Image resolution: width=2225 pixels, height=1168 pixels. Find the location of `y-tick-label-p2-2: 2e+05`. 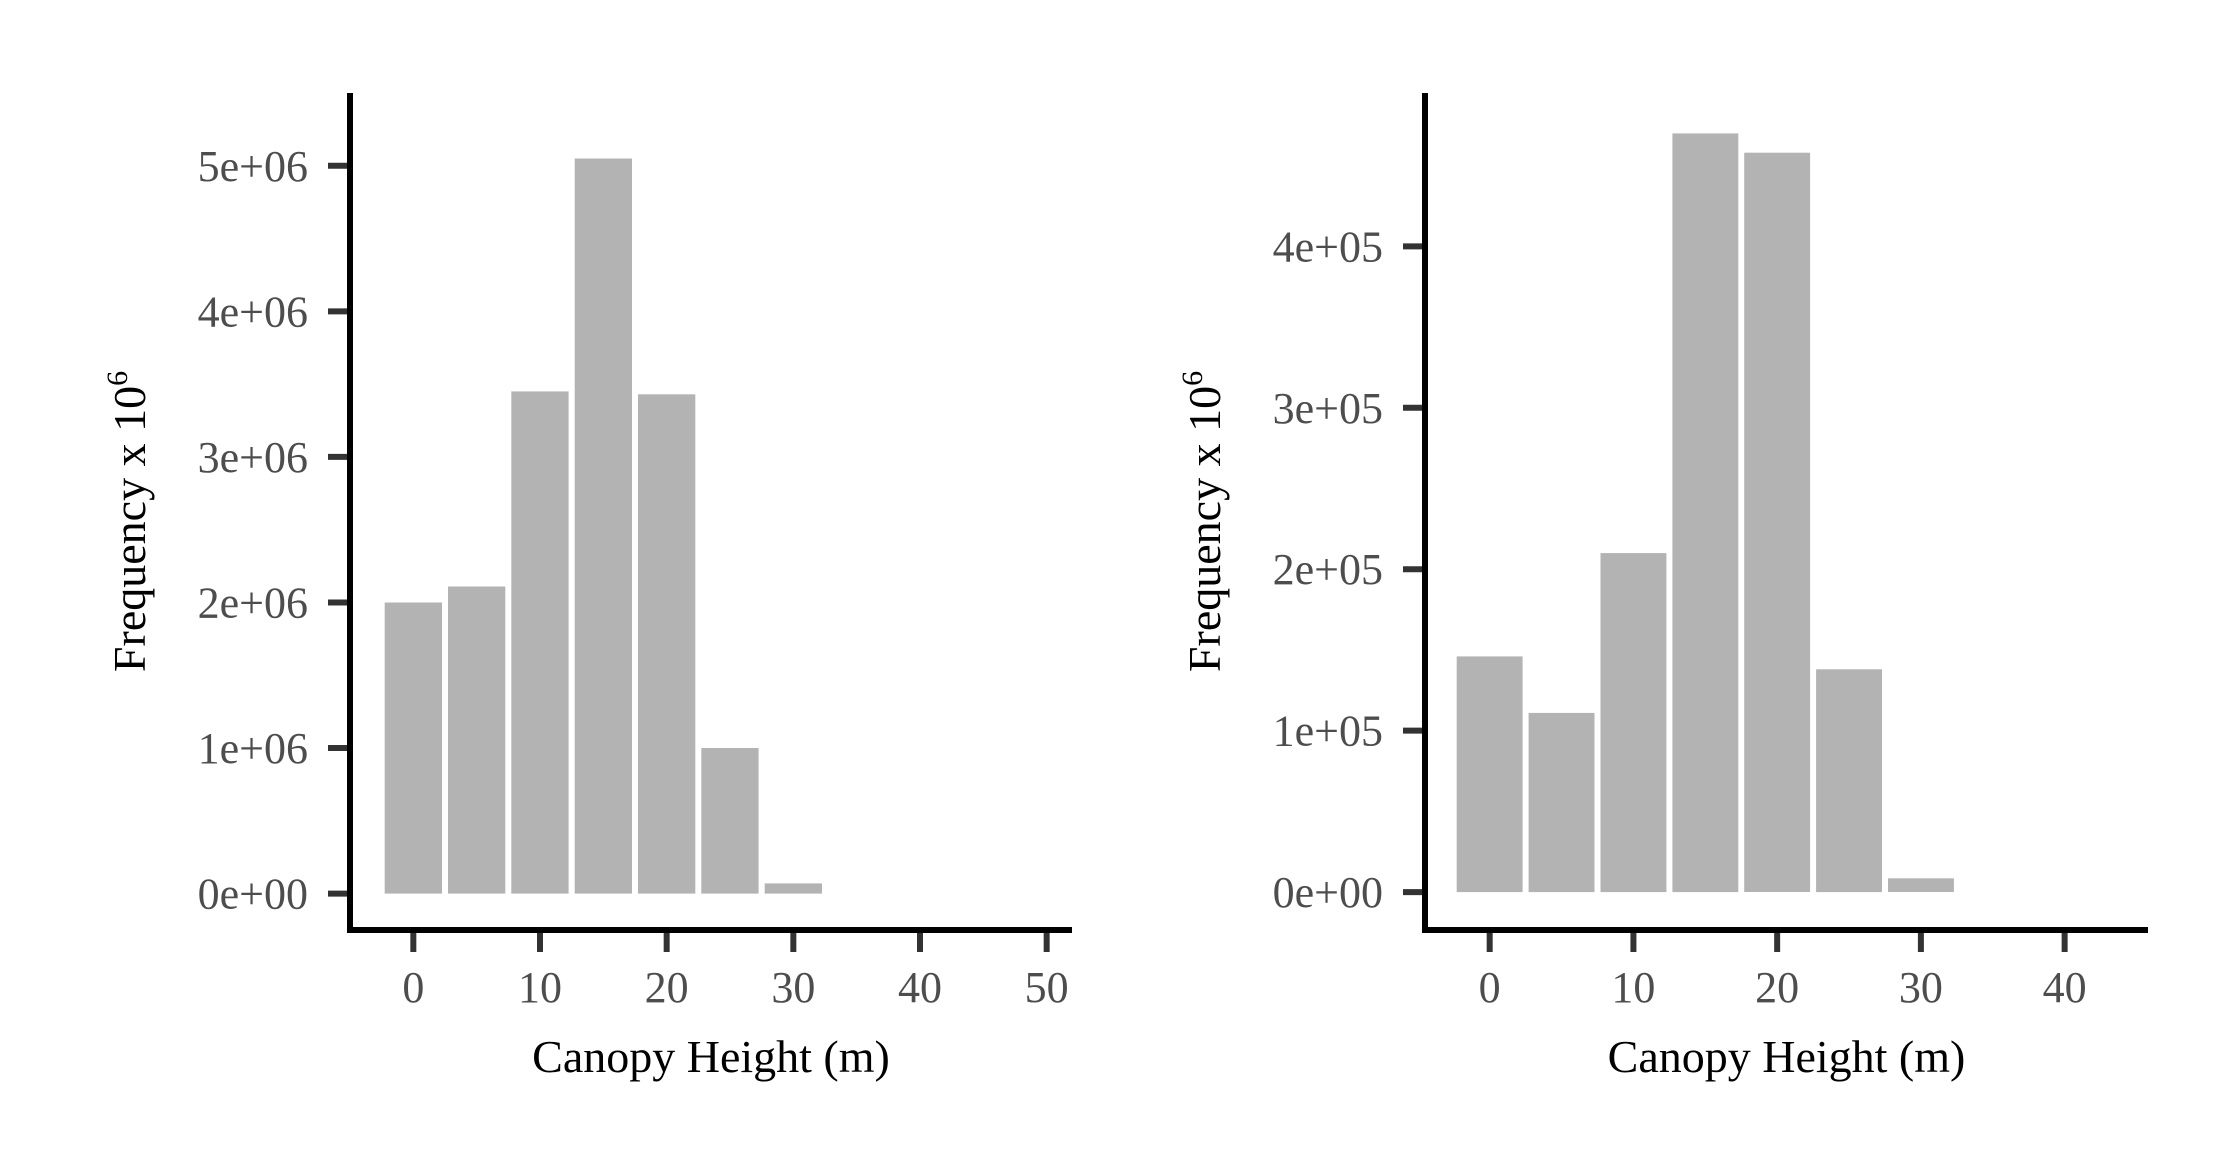

y-tick-label-p2-2: 2e+05 is located at coordinates (1328, 569).